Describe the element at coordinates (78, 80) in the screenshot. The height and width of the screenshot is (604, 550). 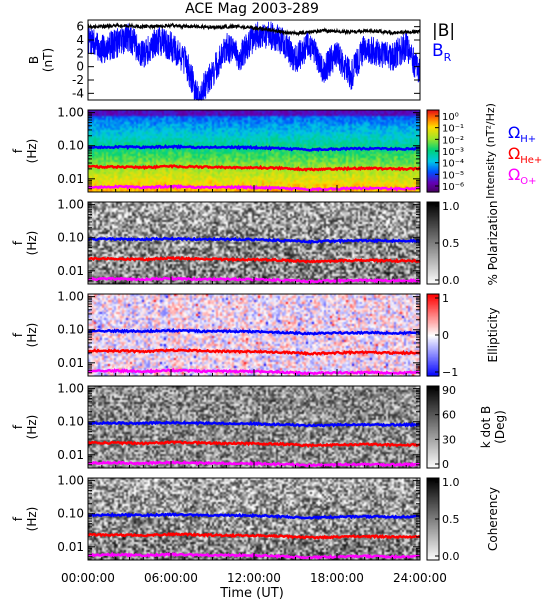
I see `y-tick-label: -2` at that location.